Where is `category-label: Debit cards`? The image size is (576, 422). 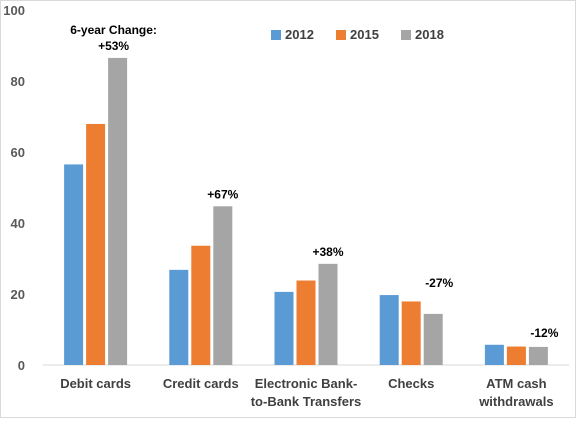 category-label: Debit cards is located at coordinates (95, 383).